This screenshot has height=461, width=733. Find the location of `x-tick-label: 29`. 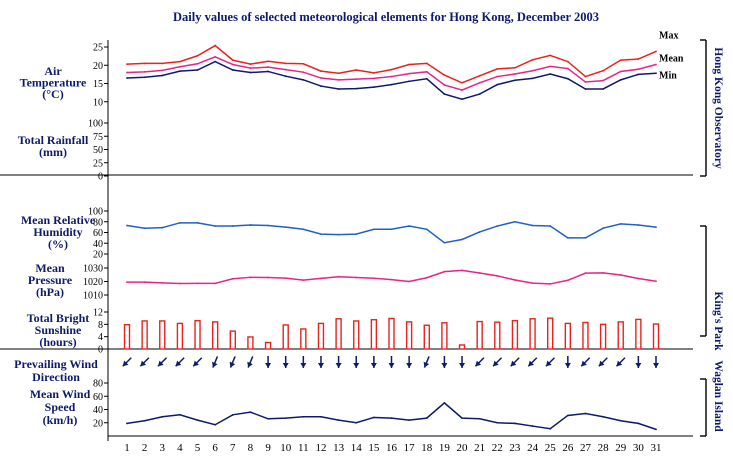

x-tick-label: 29 is located at coordinates (621, 448).